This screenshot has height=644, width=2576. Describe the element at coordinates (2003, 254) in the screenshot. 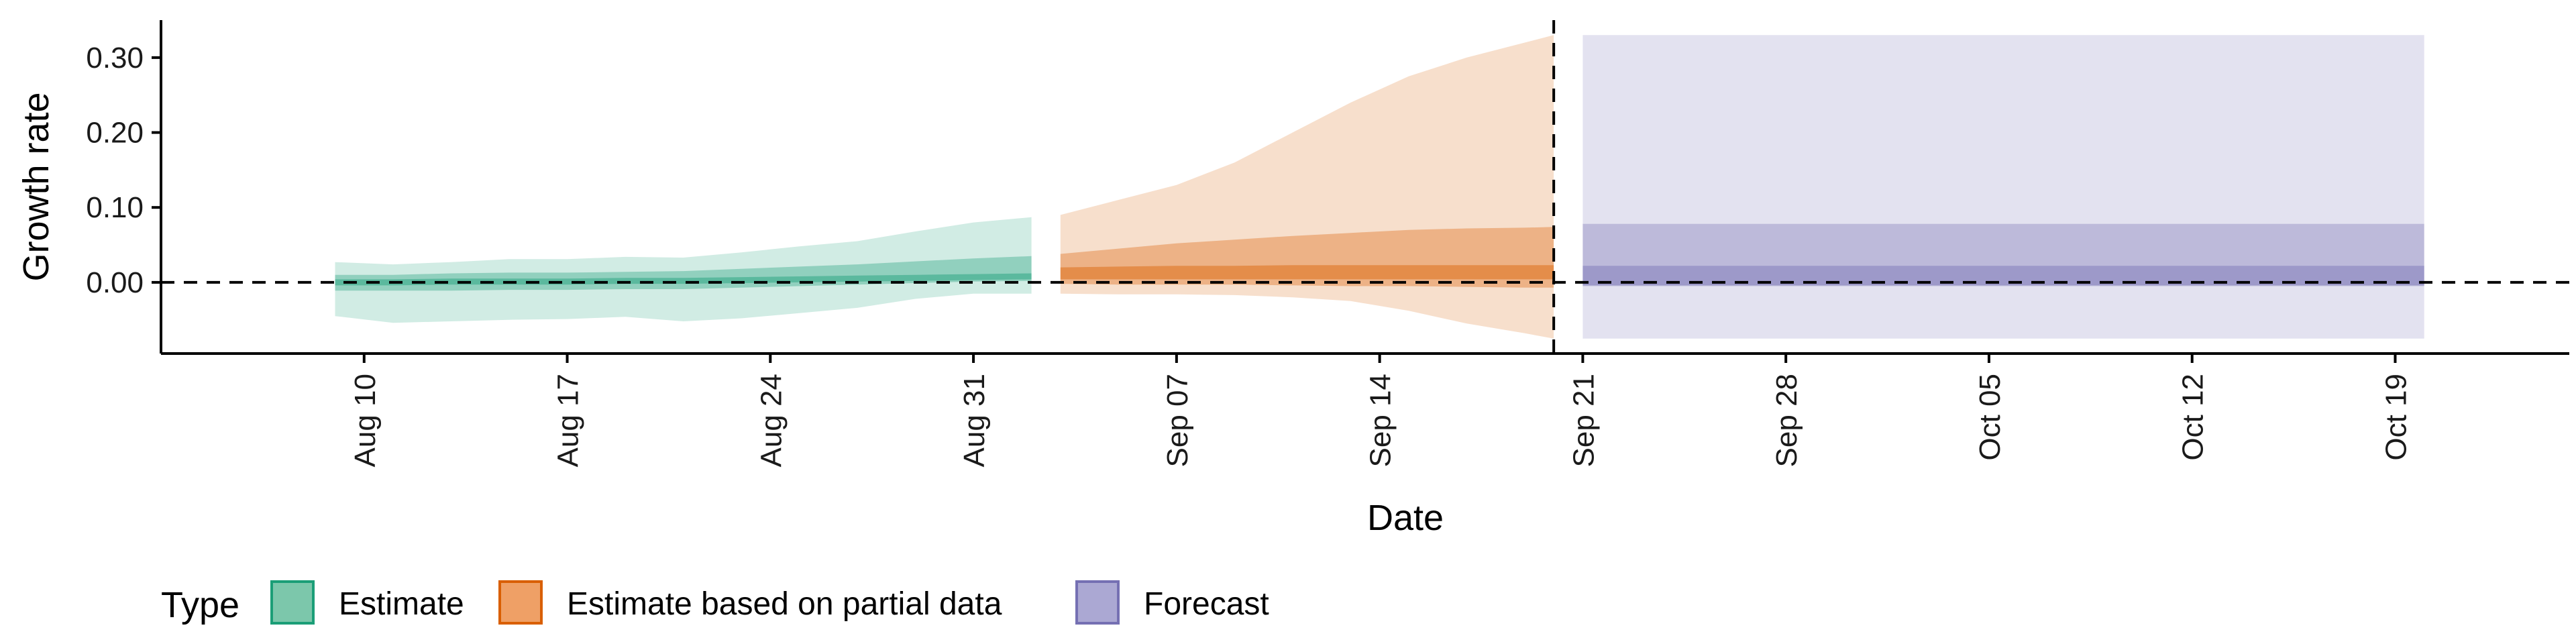

I see `band-3-ci50` at that location.